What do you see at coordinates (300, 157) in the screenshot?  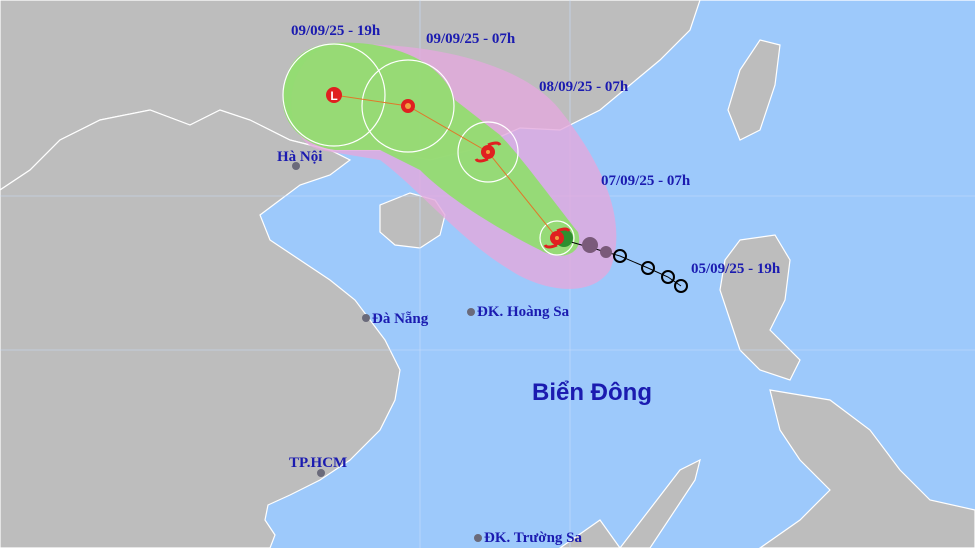 I see `city-label-ha-noi: Hà Nội` at bounding box center [300, 157].